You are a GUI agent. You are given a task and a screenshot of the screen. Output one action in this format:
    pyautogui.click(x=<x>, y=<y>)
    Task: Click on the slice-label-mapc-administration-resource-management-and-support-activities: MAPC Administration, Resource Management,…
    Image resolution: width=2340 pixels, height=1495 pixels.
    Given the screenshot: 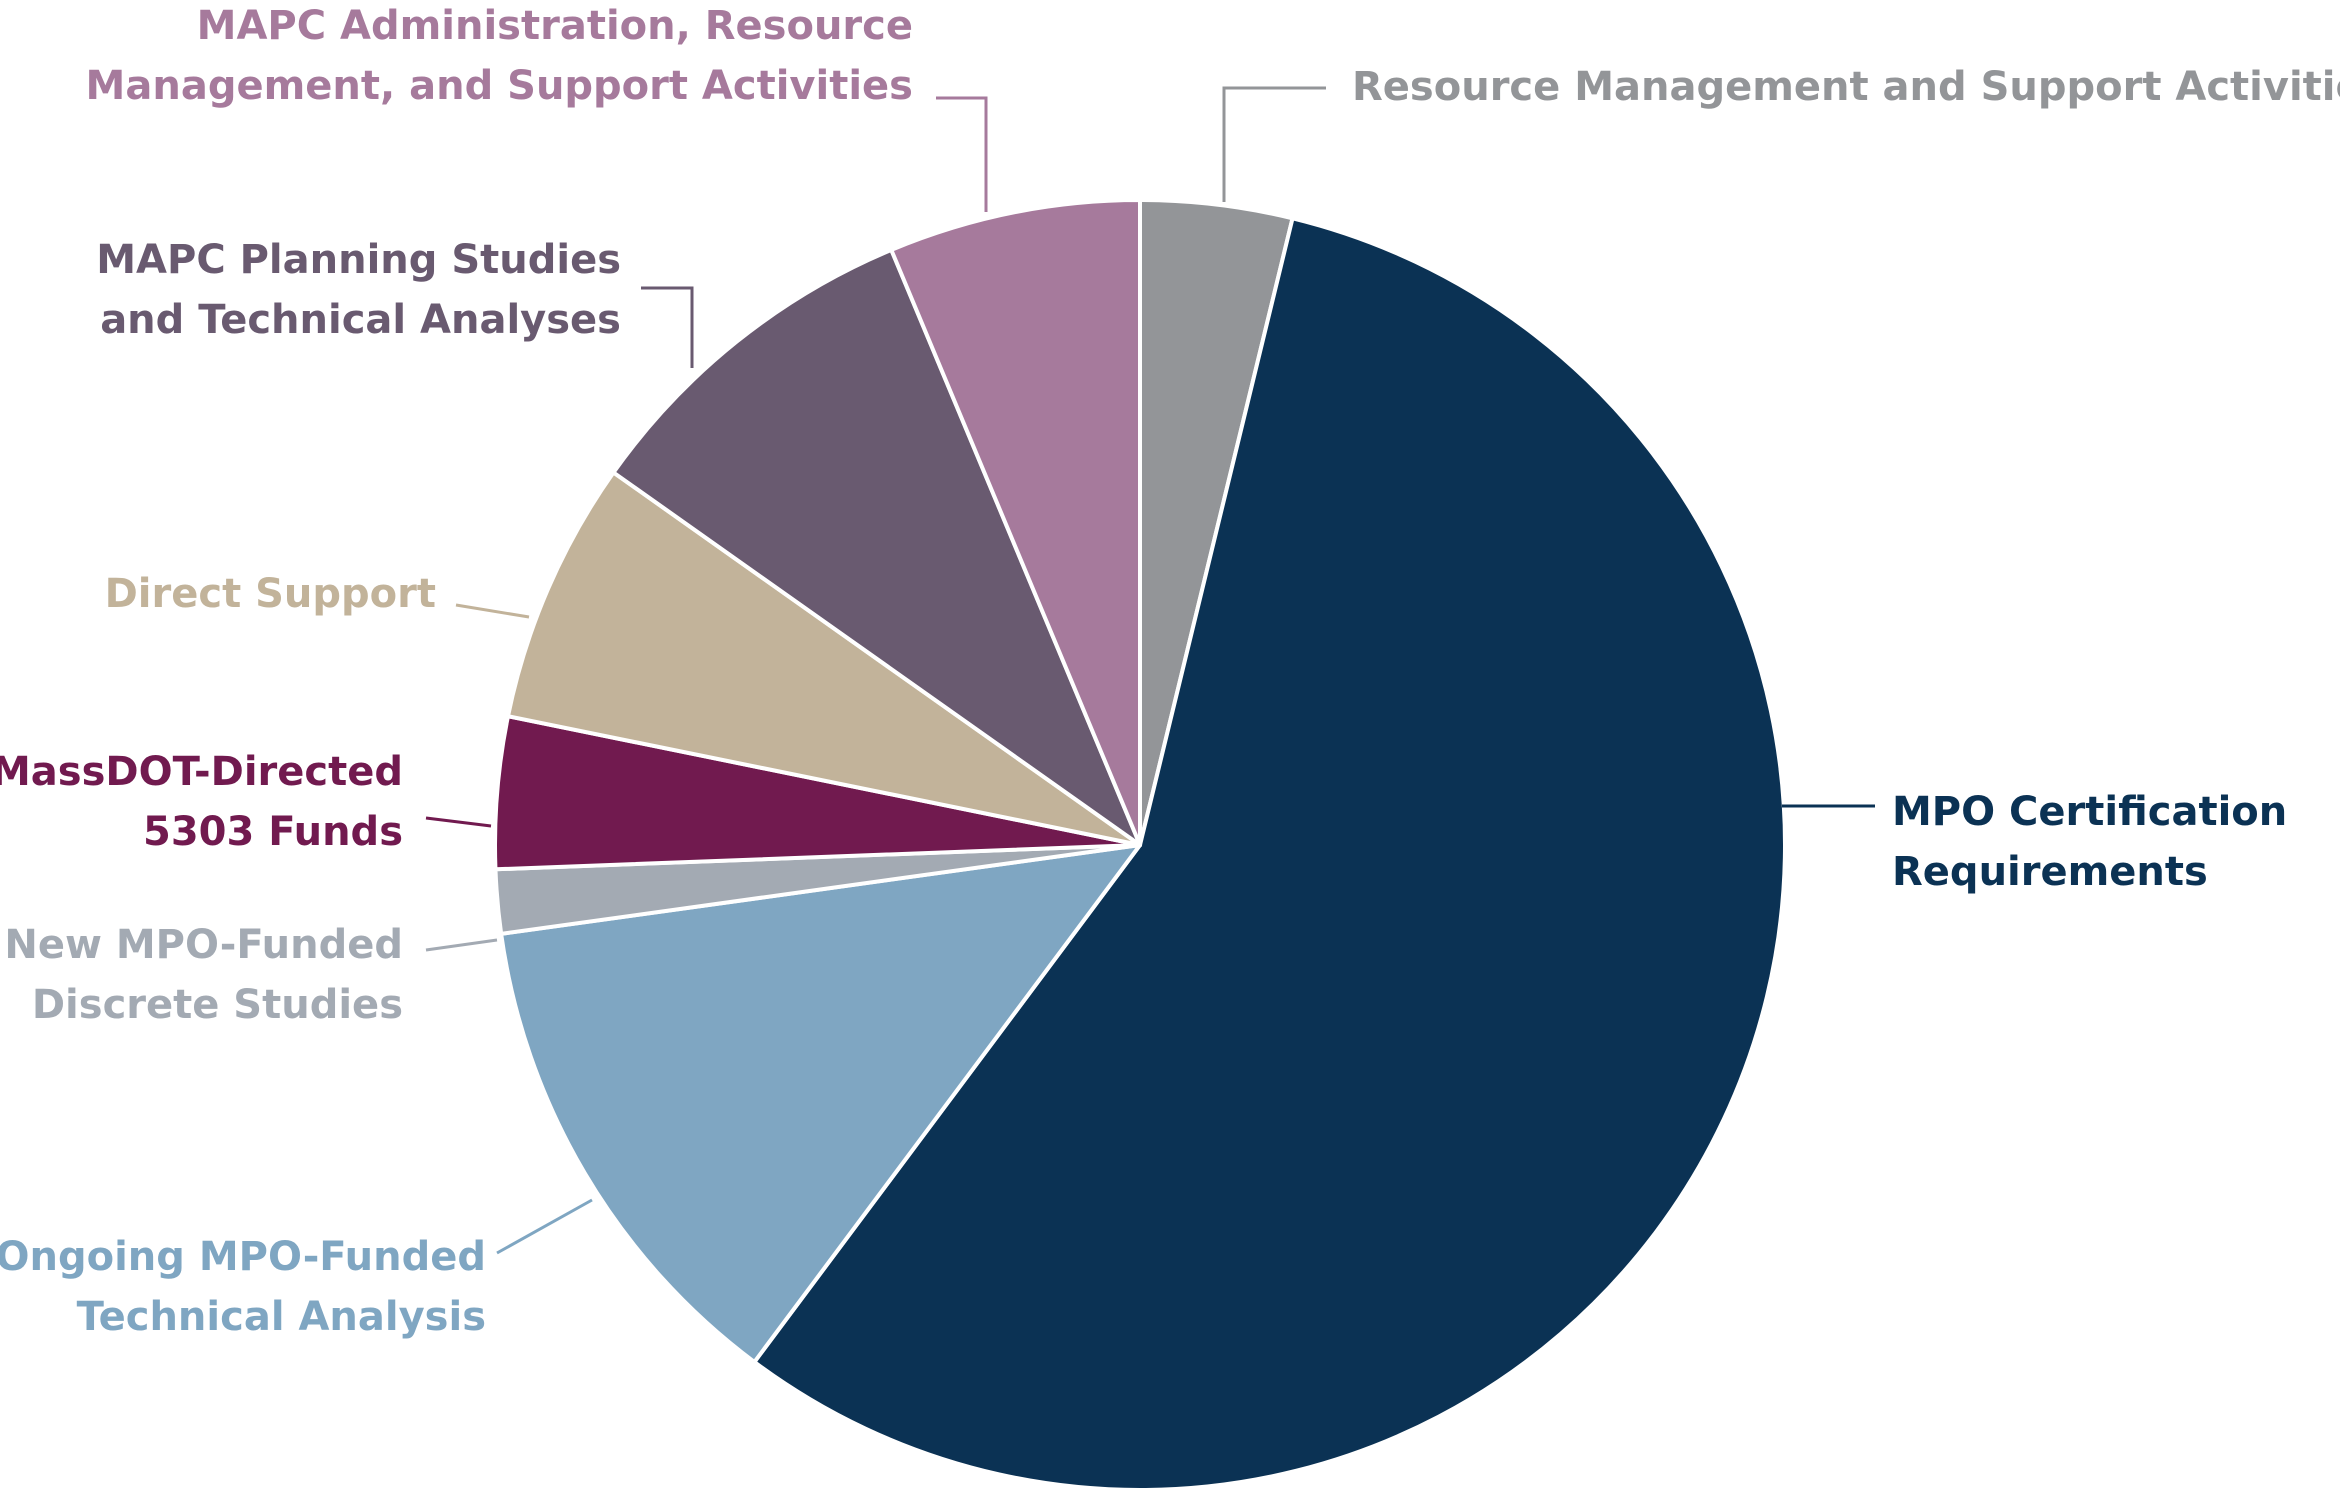 What is the action you would take?
    pyautogui.click(x=499, y=56)
    